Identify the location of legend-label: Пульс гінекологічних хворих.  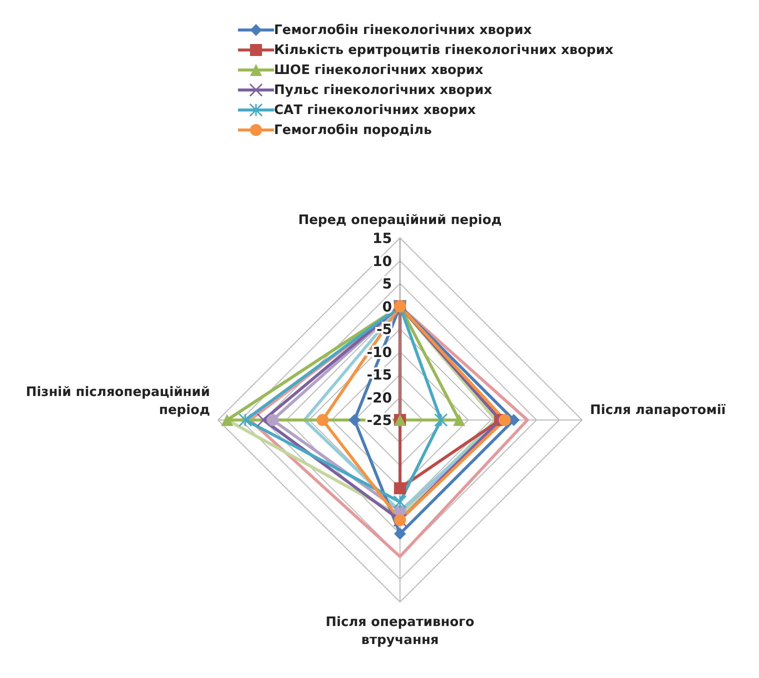
(383, 90).